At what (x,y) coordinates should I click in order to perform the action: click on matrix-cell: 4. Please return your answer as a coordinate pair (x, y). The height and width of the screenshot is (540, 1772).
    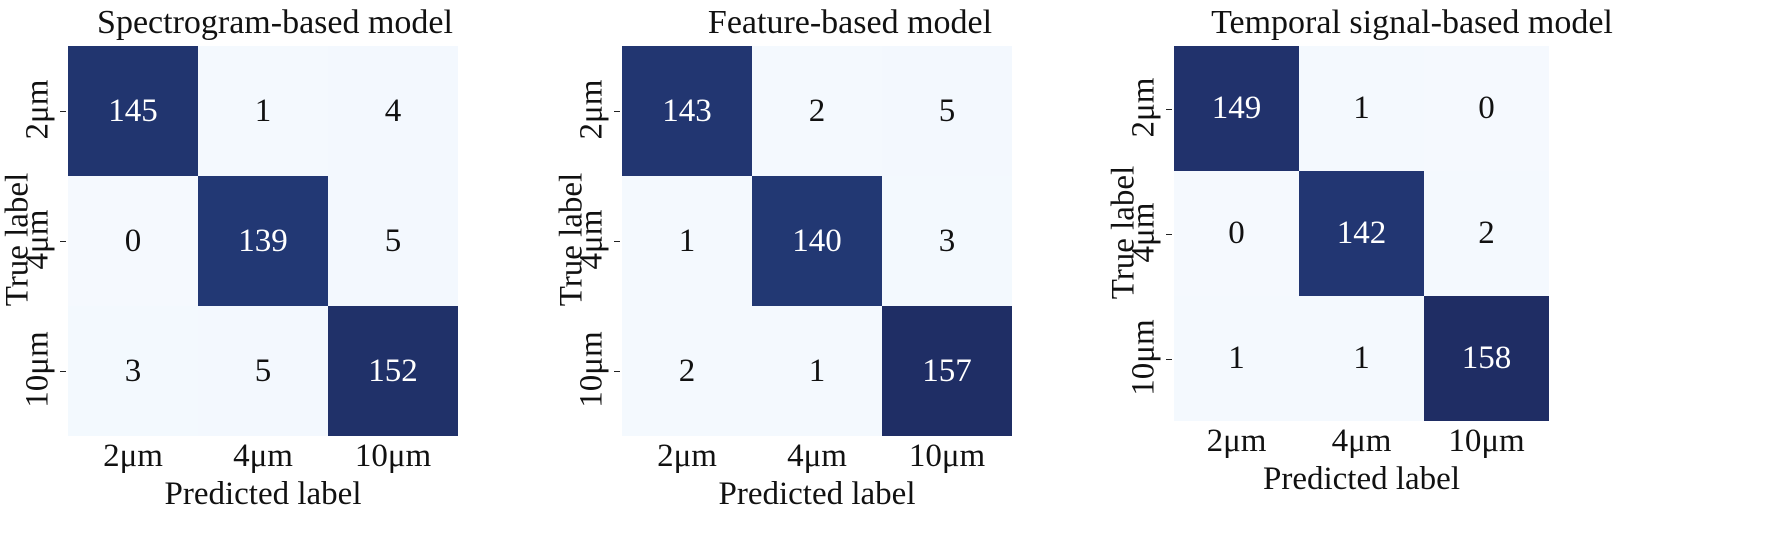
    Looking at the image, I should click on (393, 111).